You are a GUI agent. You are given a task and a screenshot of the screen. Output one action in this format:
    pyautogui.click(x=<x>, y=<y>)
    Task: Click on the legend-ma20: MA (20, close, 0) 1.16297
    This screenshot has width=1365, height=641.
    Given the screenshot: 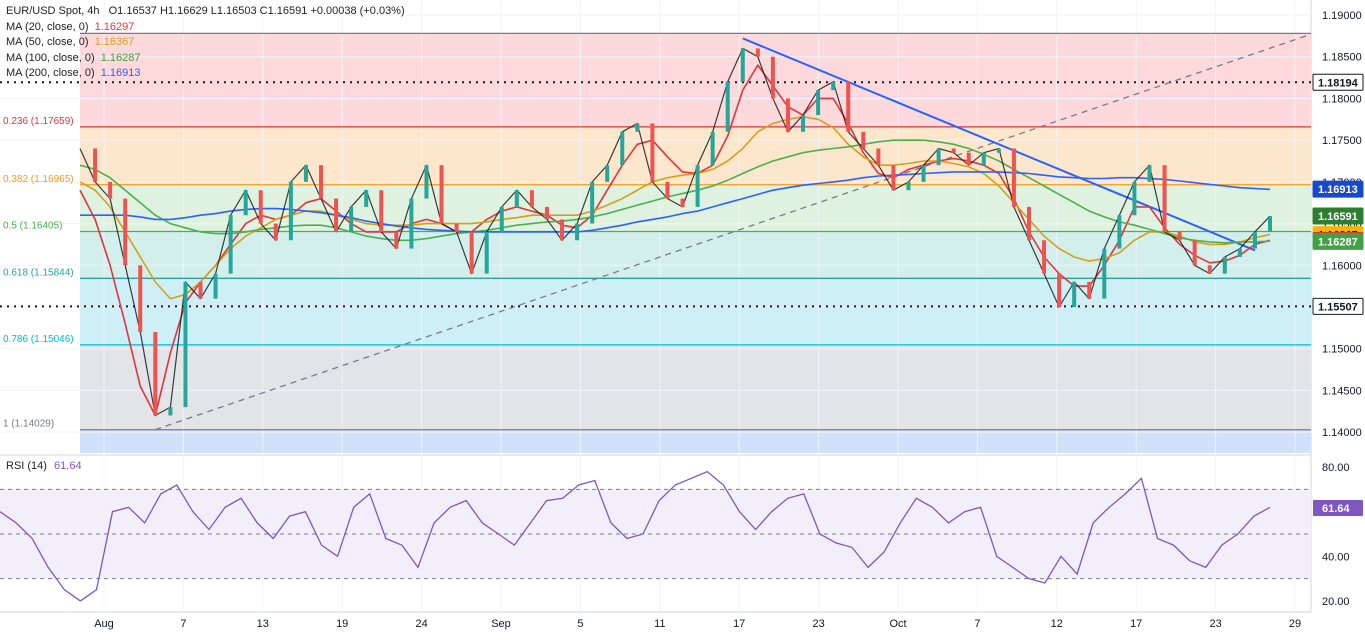 What is the action you would take?
    pyautogui.click(x=205, y=28)
    